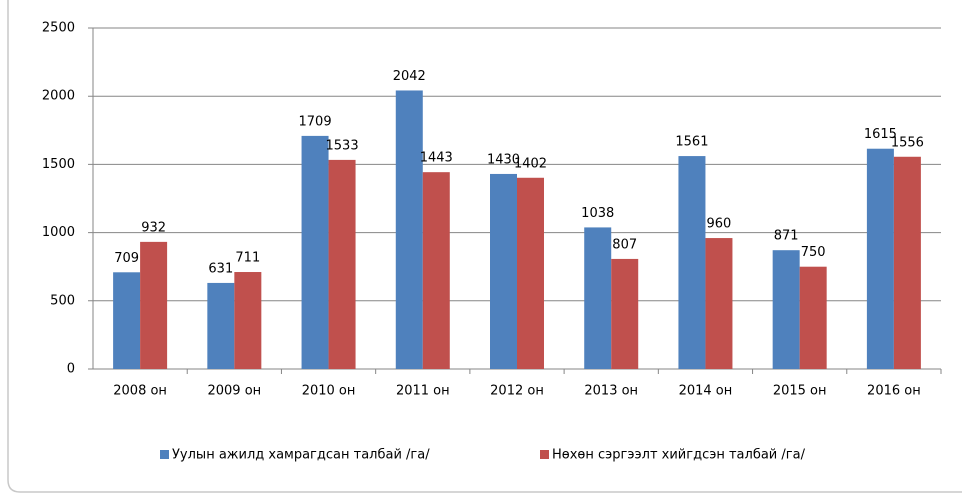 The width and height of the screenshot is (970, 502). I want to click on data-label: 871, so click(786, 236).